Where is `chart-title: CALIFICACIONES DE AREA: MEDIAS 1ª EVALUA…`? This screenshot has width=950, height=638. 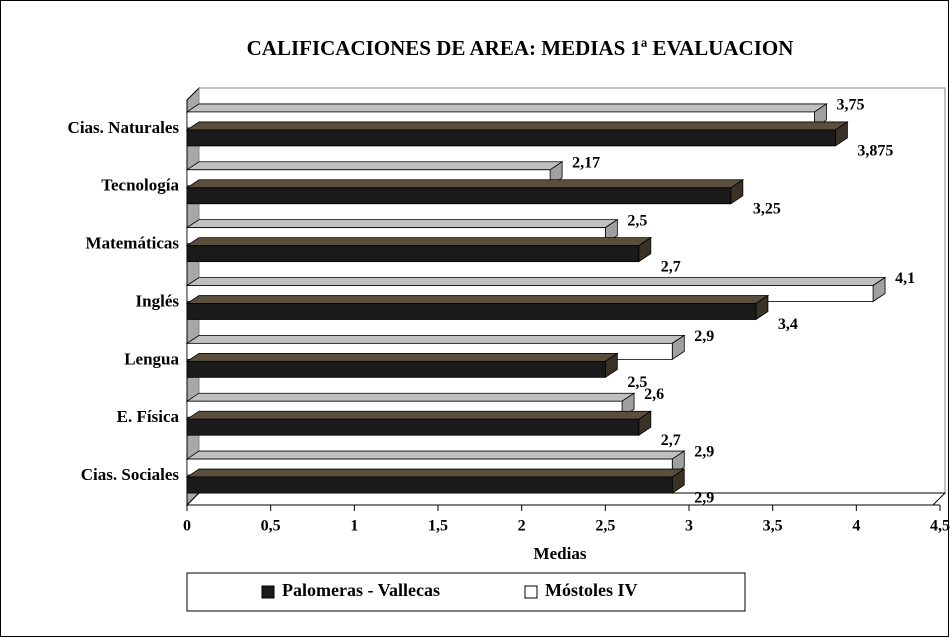 chart-title: CALIFICACIONES DE AREA: MEDIAS 1ª EVALUA… is located at coordinates (520, 48).